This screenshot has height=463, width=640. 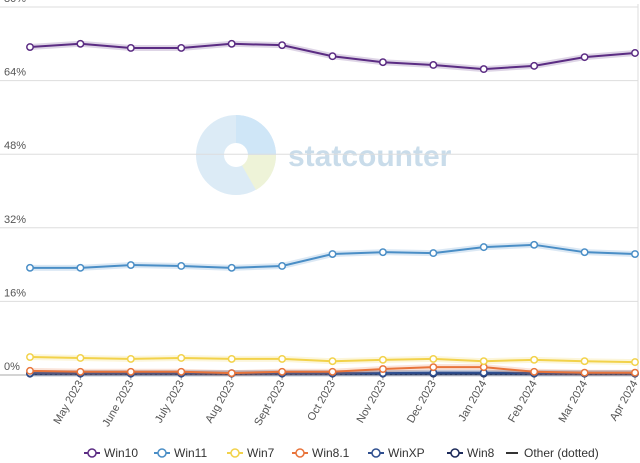 What do you see at coordinates (236, 155) in the screenshot?
I see `watermark-logo` at bounding box center [236, 155].